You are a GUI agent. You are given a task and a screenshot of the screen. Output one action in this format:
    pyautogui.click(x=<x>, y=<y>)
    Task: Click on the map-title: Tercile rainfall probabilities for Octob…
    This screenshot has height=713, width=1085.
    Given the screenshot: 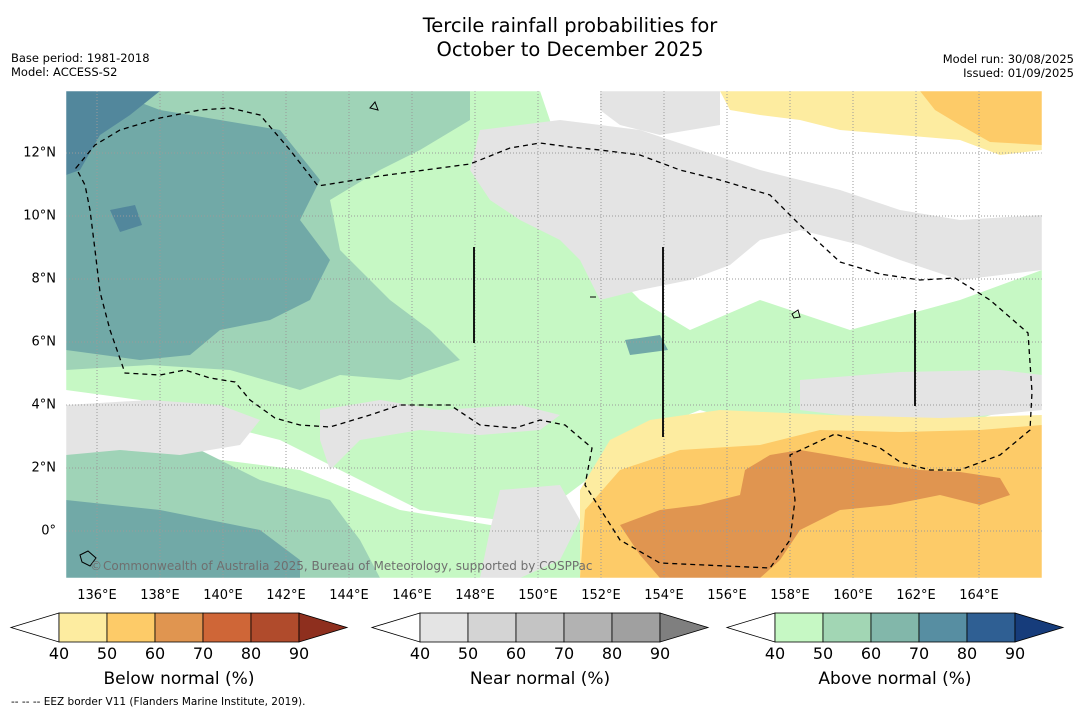 What is the action you would take?
    pyautogui.click(x=542, y=38)
    